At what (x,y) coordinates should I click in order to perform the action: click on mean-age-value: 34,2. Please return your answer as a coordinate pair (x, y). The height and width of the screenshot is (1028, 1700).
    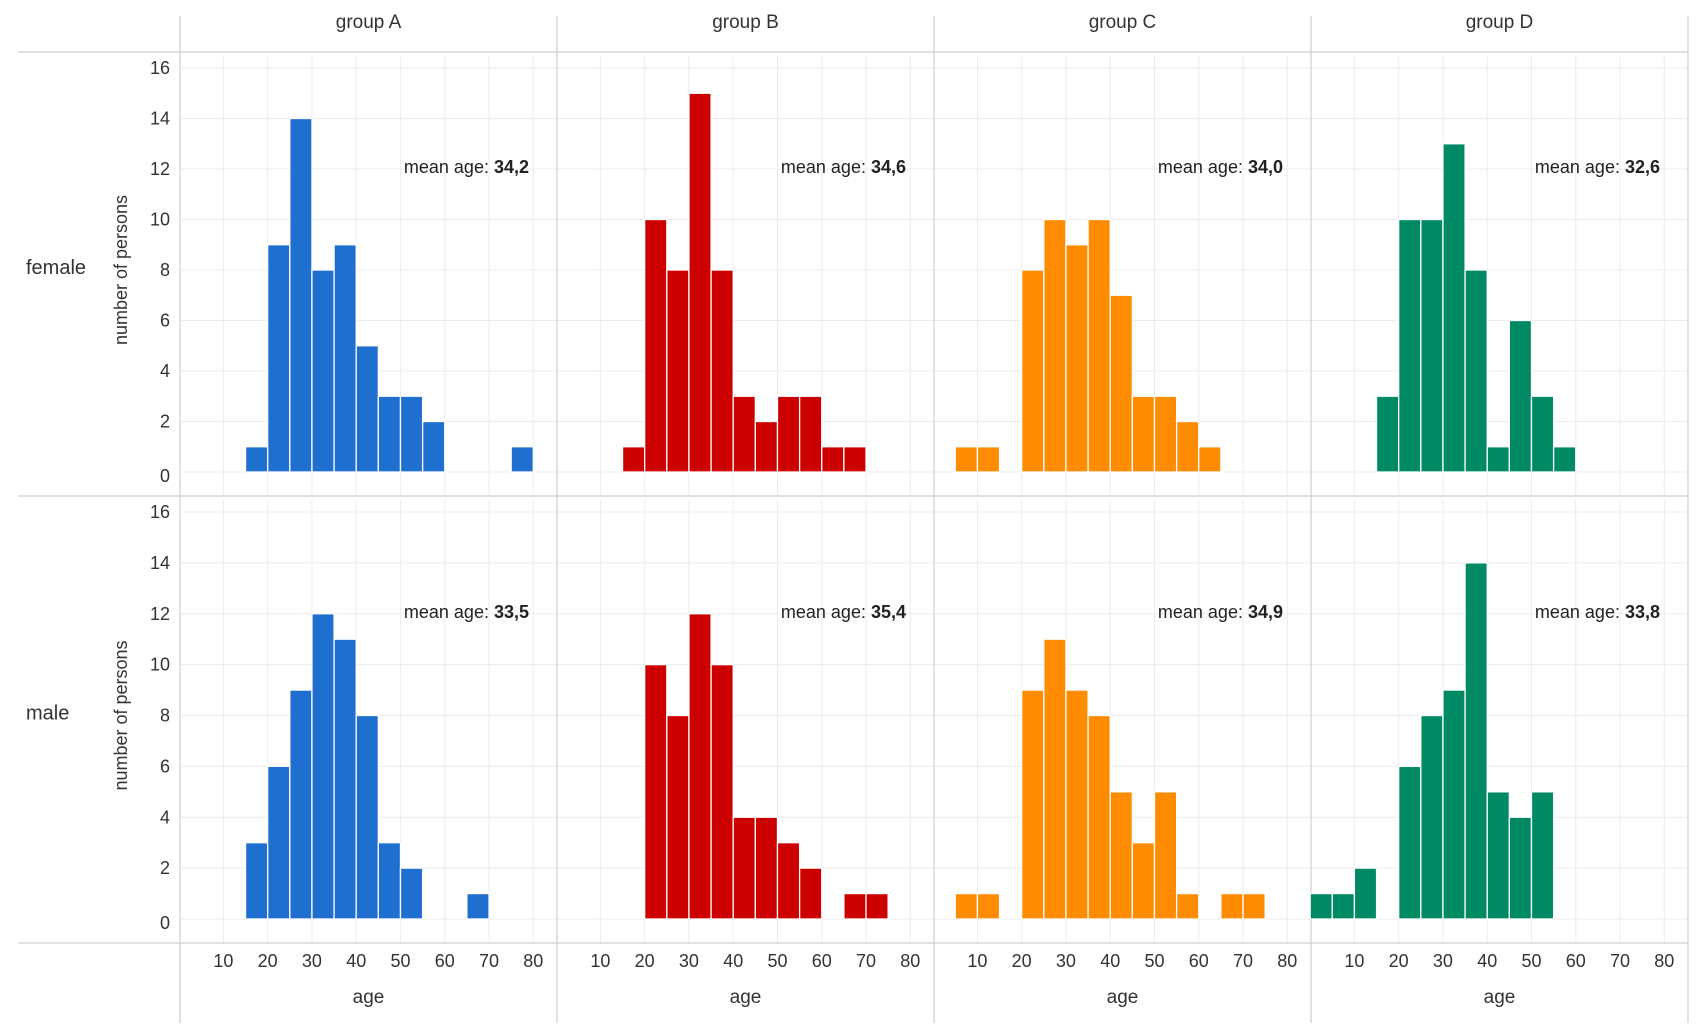
    Looking at the image, I should click on (511, 167).